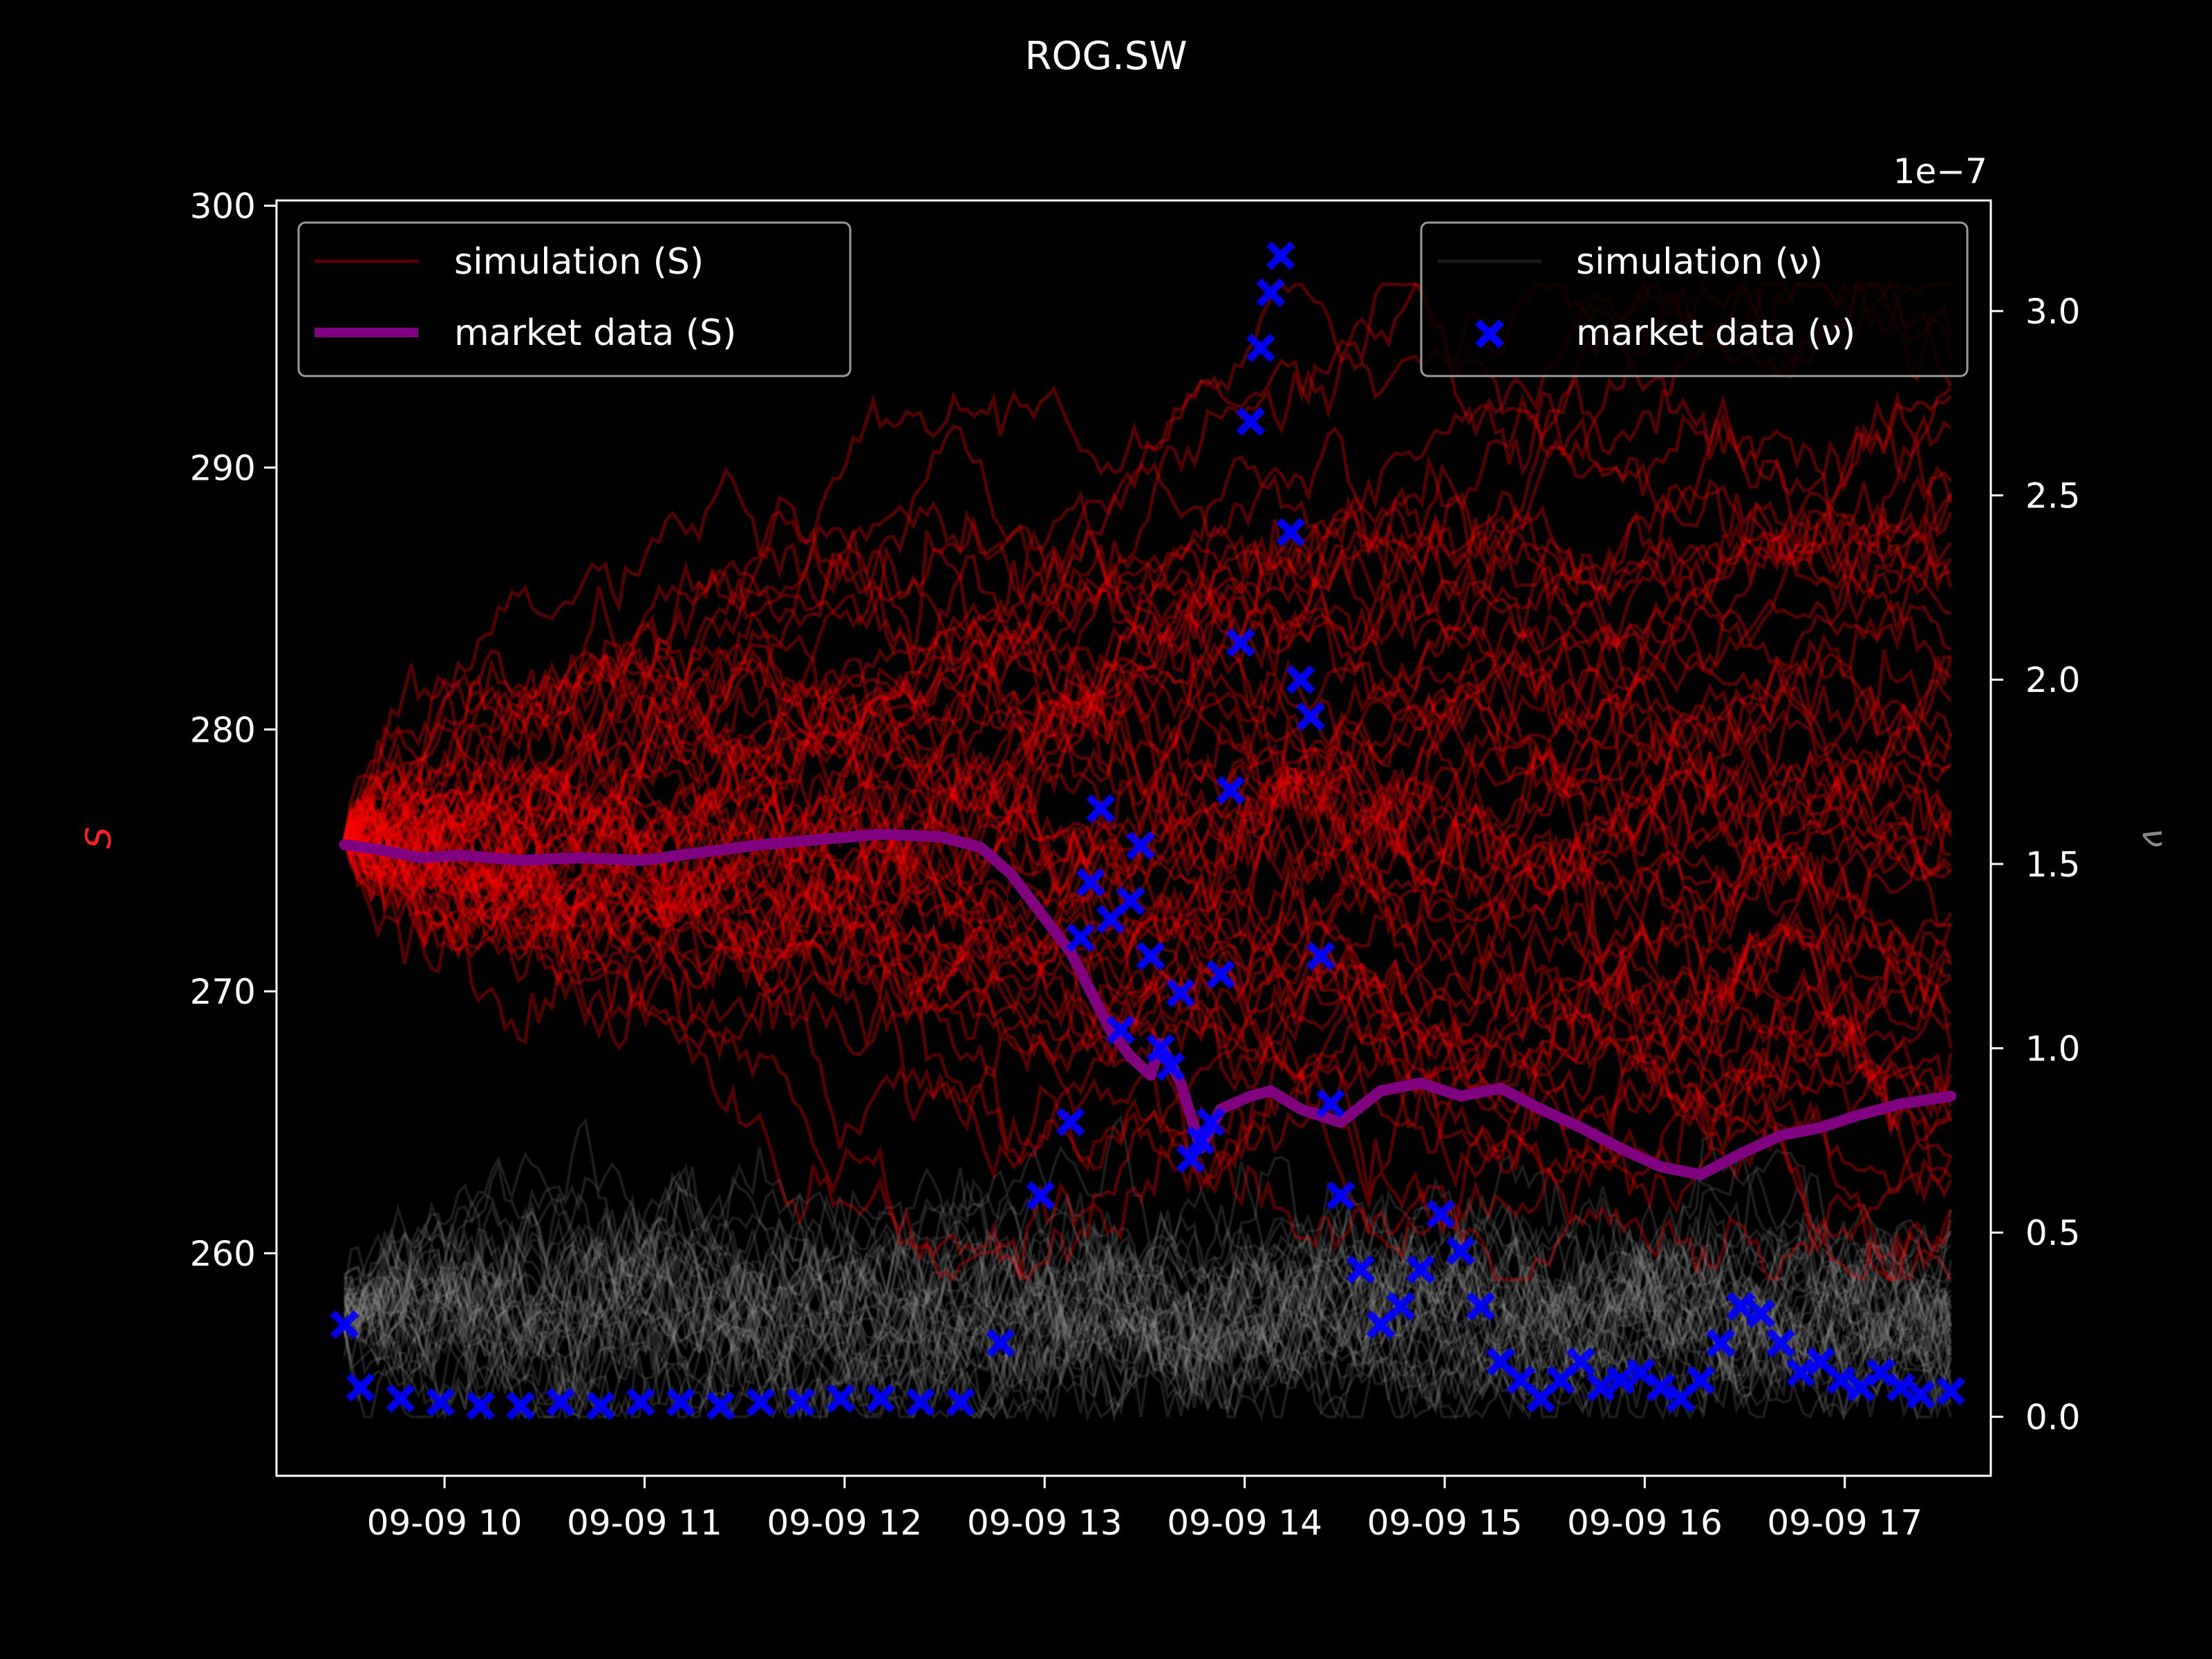 The width and height of the screenshot is (2212, 1659). Describe the element at coordinates (1694, 299) in the screenshot. I see `legend-right-box` at that location.